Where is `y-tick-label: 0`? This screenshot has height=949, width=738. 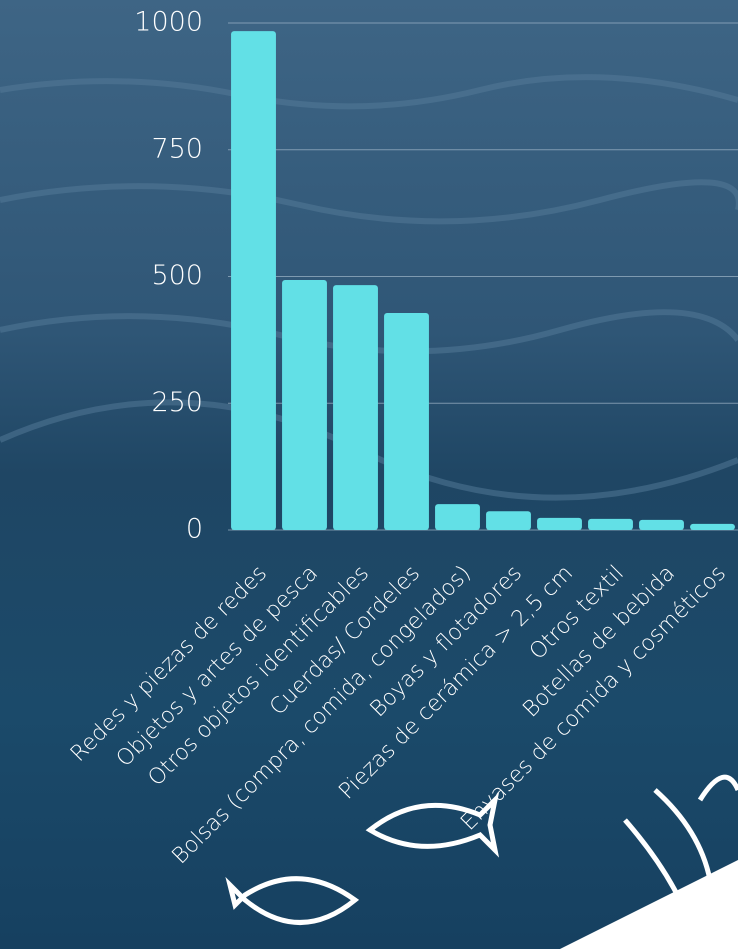
y-tick-label: 0 is located at coordinates (194, 529).